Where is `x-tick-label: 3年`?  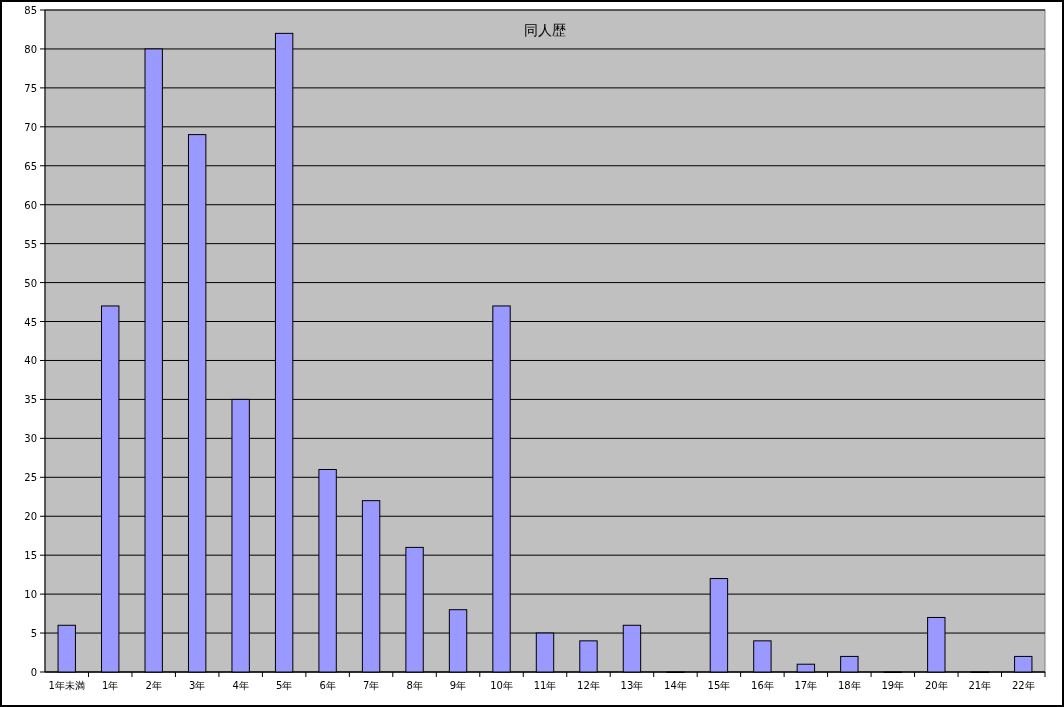
x-tick-label: 3年 is located at coordinates (197, 685).